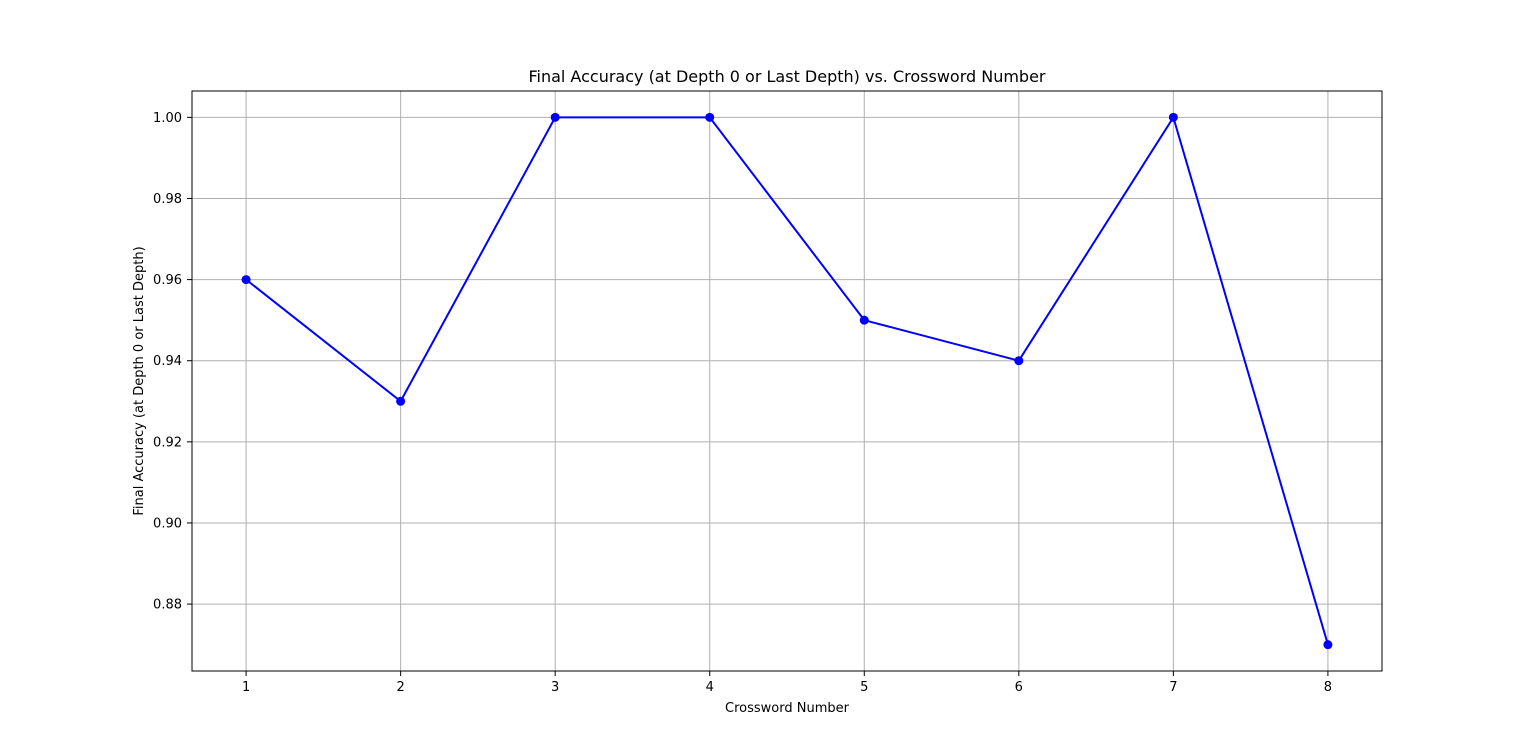 Image resolution: width=1536 pixels, height=754 pixels. Describe the element at coordinates (167, 442) in the screenshot. I see `y-tick-label: 0.92` at that location.